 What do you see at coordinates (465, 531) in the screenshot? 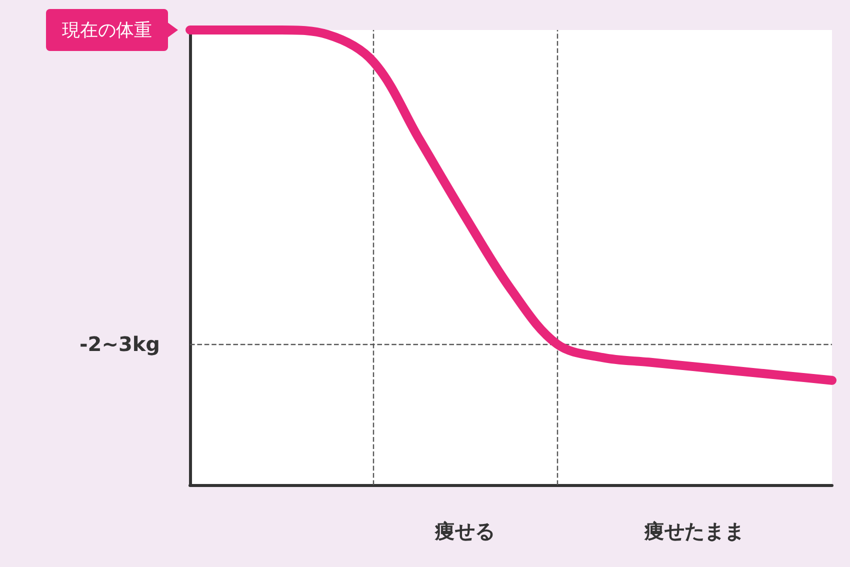
I see `x-tick-label: 痩せる` at bounding box center [465, 531].